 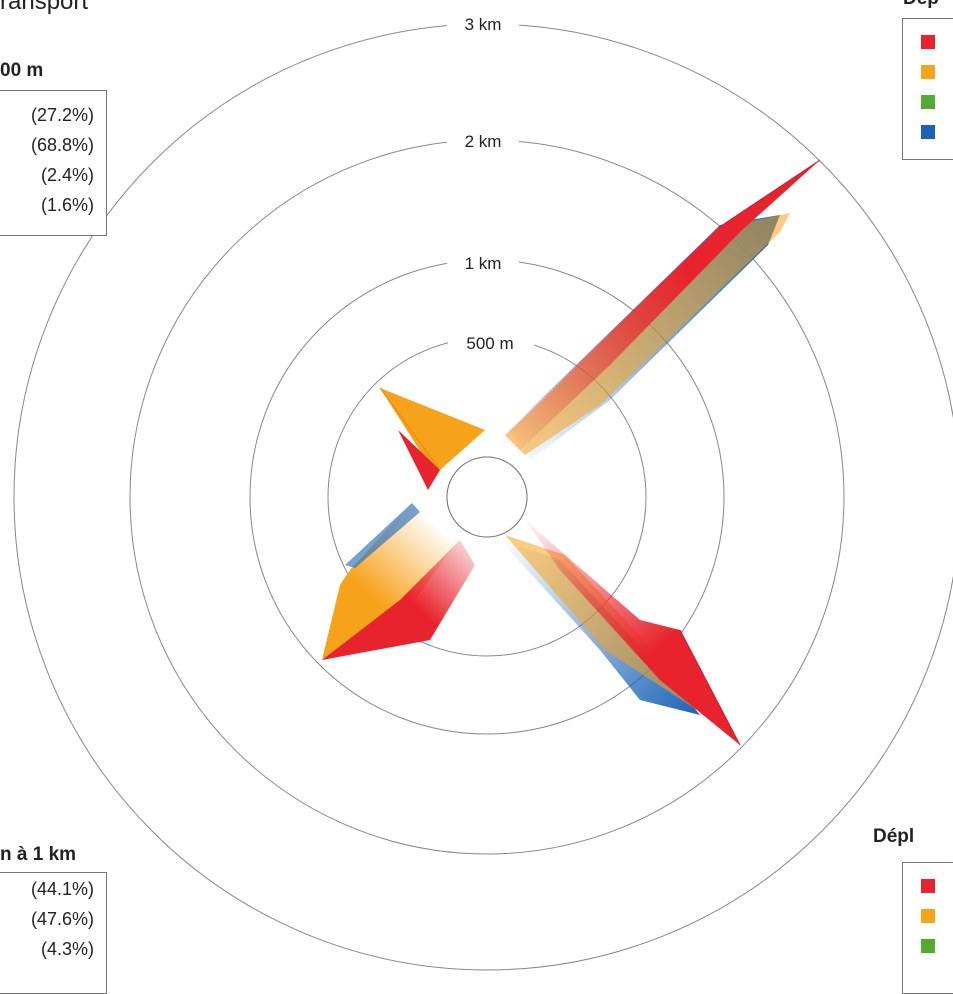 I want to click on pct-nw-4: (1.6%), so click(x=67, y=205).